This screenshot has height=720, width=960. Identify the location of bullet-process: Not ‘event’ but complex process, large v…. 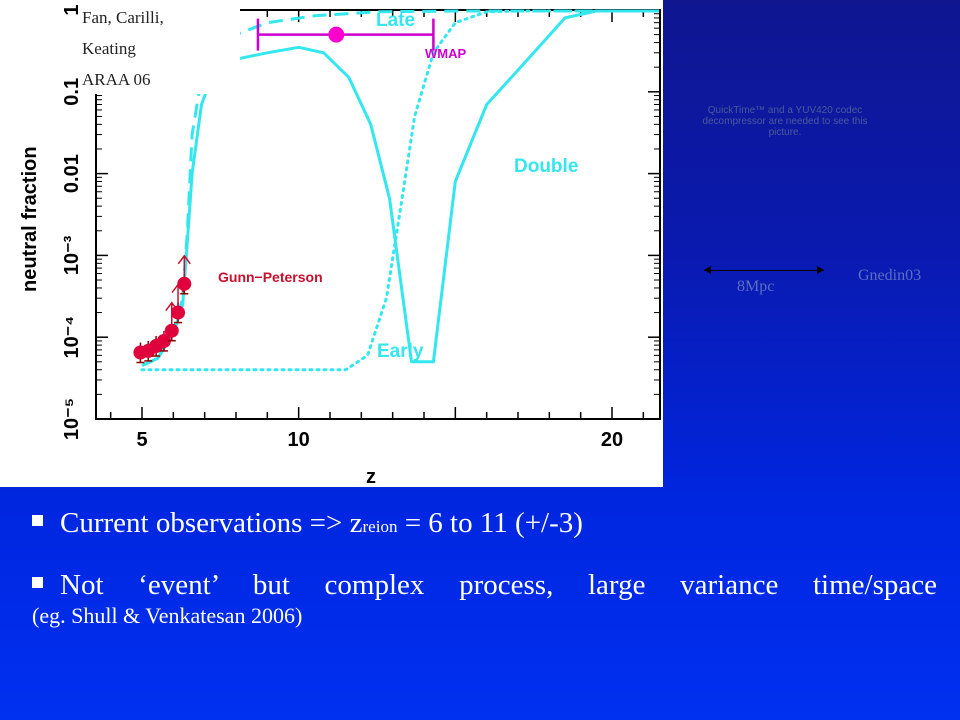
(484, 585).